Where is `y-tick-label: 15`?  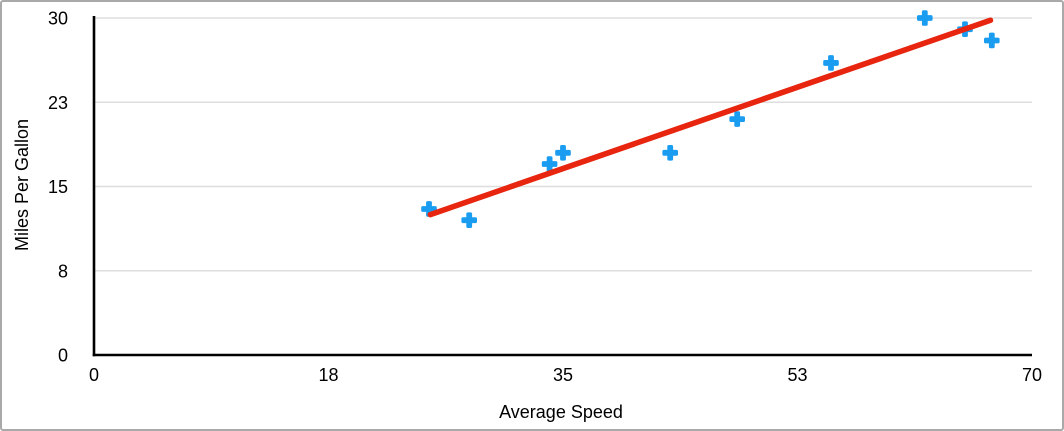 y-tick-label: 15 is located at coordinates (58, 187).